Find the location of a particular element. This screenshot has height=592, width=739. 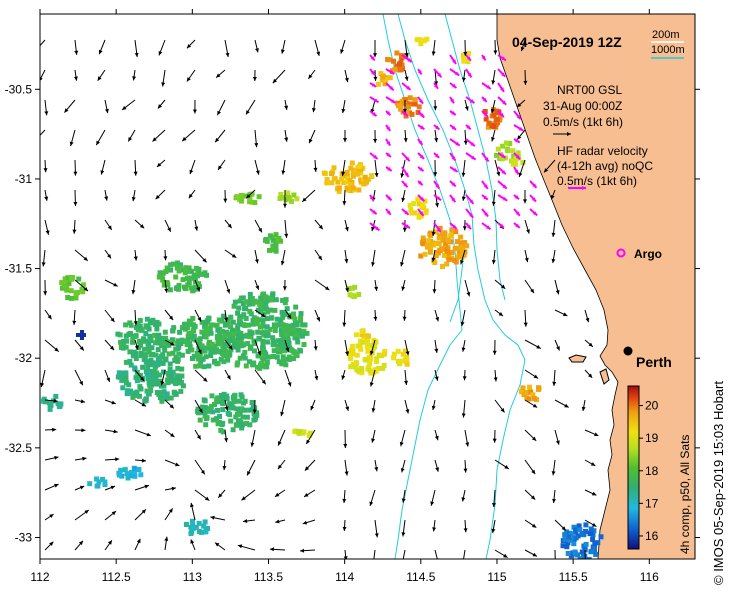

hf-subtitle: (4-12h avg) noQC is located at coordinates (605, 166).